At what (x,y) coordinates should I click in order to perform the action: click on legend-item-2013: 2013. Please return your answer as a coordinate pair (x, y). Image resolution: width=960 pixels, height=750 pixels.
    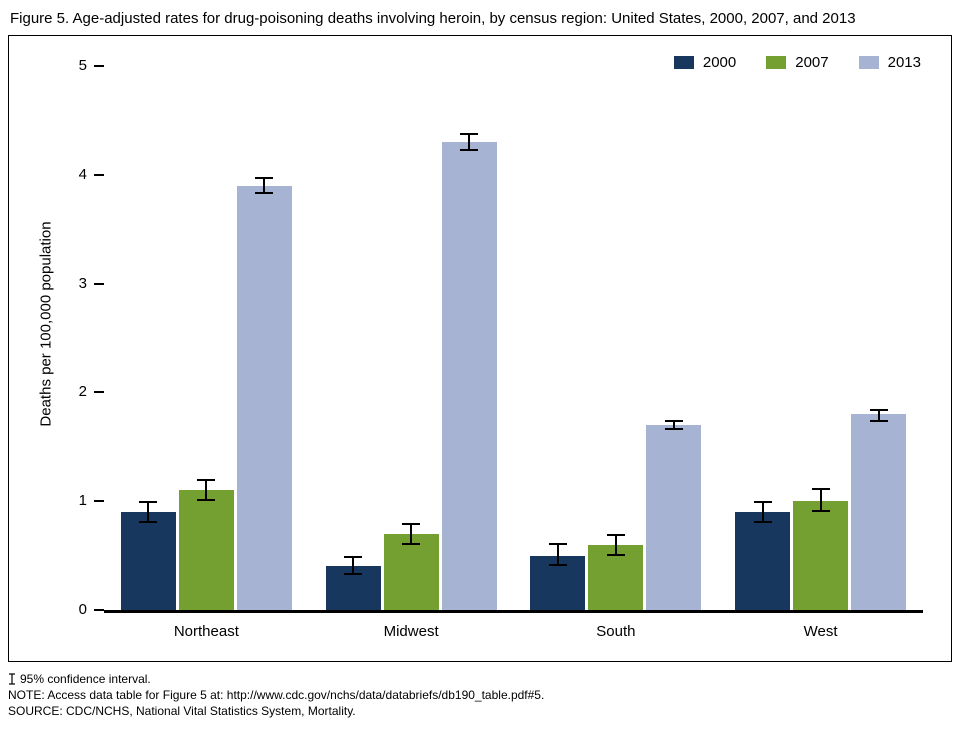
    Looking at the image, I should click on (889, 62).